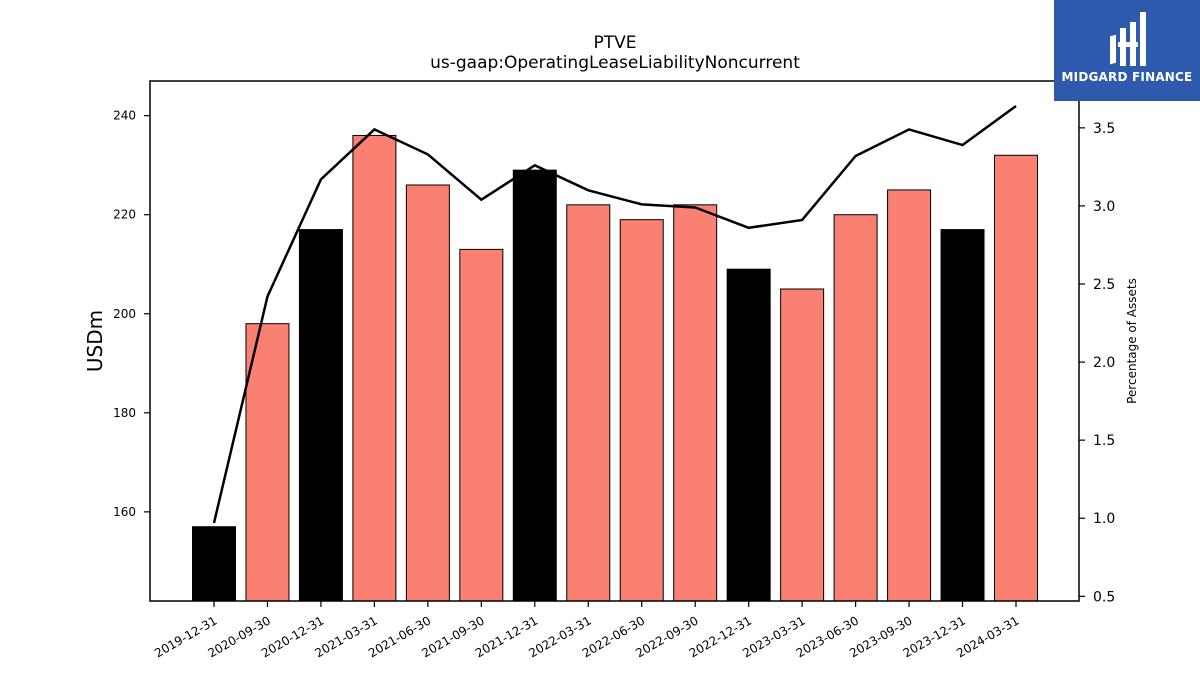 Image resolution: width=1200 pixels, height=675 pixels. I want to click on logo-mark-icon, so click(1128, 39).